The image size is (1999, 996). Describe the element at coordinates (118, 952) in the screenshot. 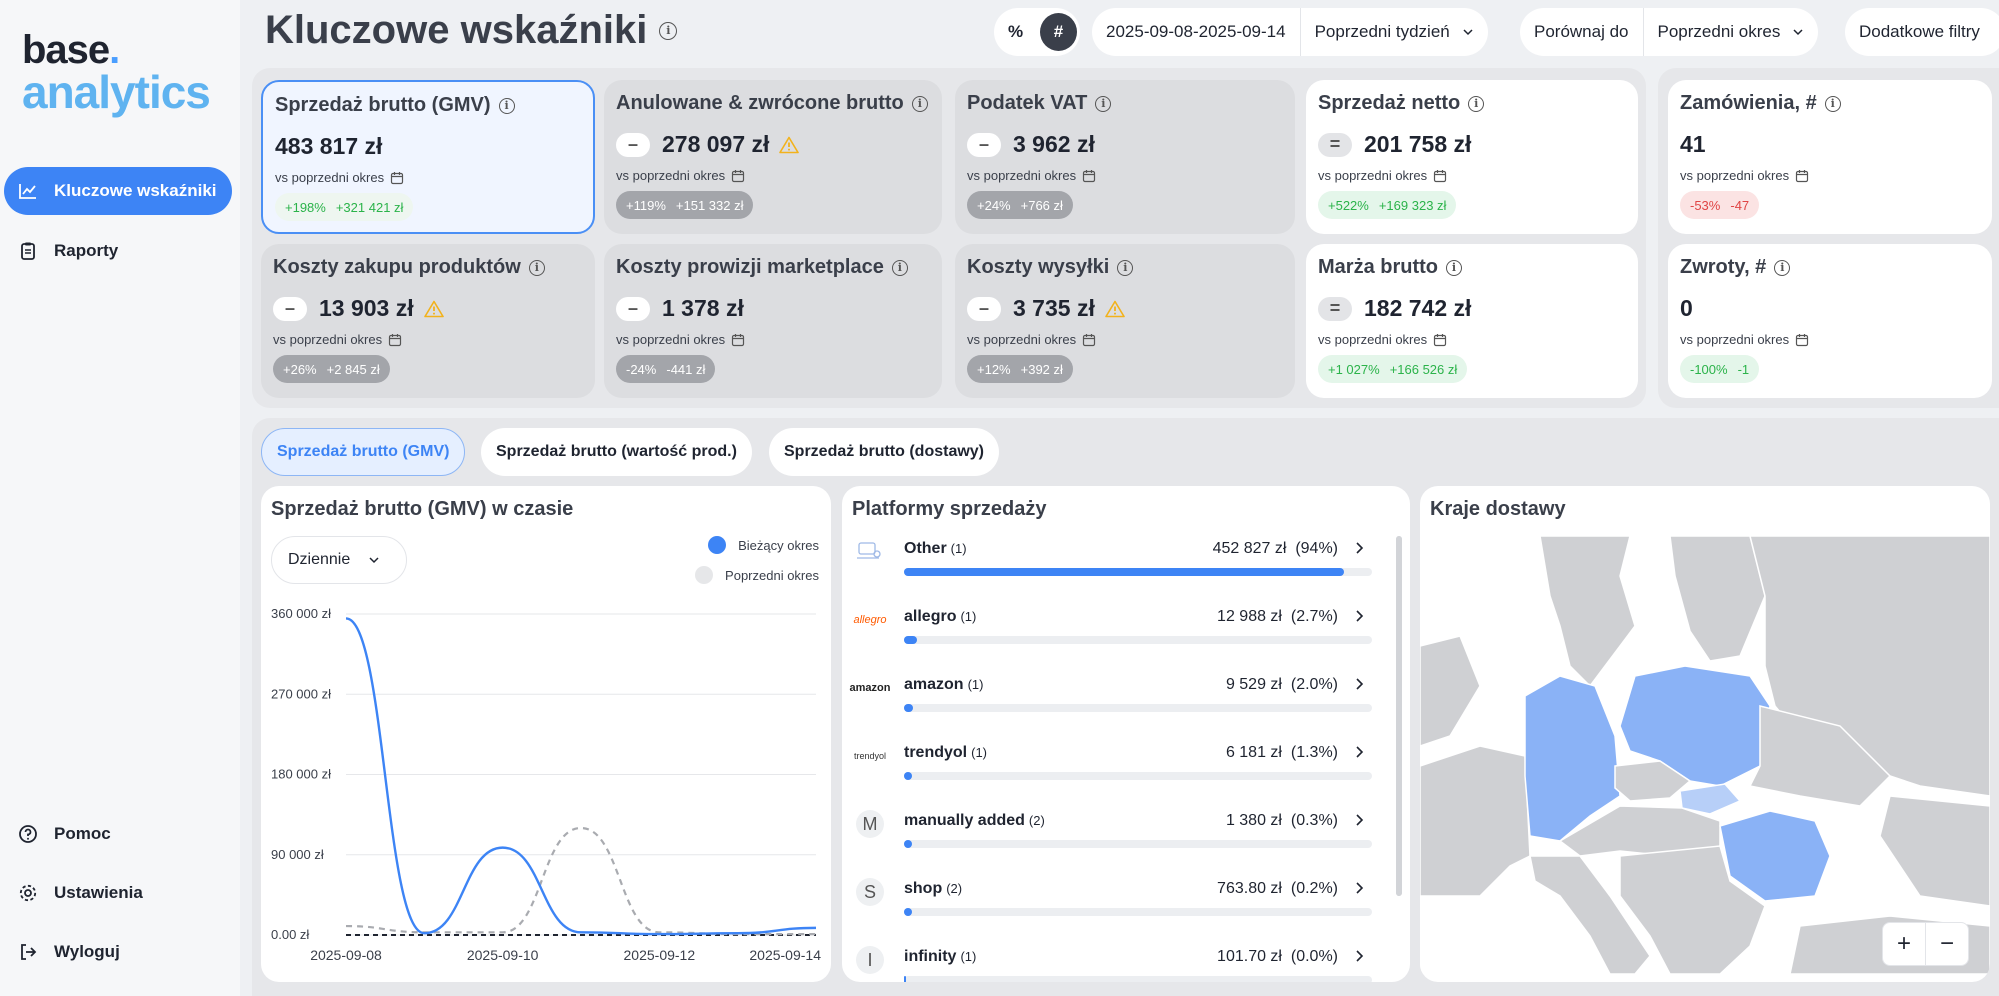

I see `sidebar-item-wyloguj: Wyloguj` at that location.